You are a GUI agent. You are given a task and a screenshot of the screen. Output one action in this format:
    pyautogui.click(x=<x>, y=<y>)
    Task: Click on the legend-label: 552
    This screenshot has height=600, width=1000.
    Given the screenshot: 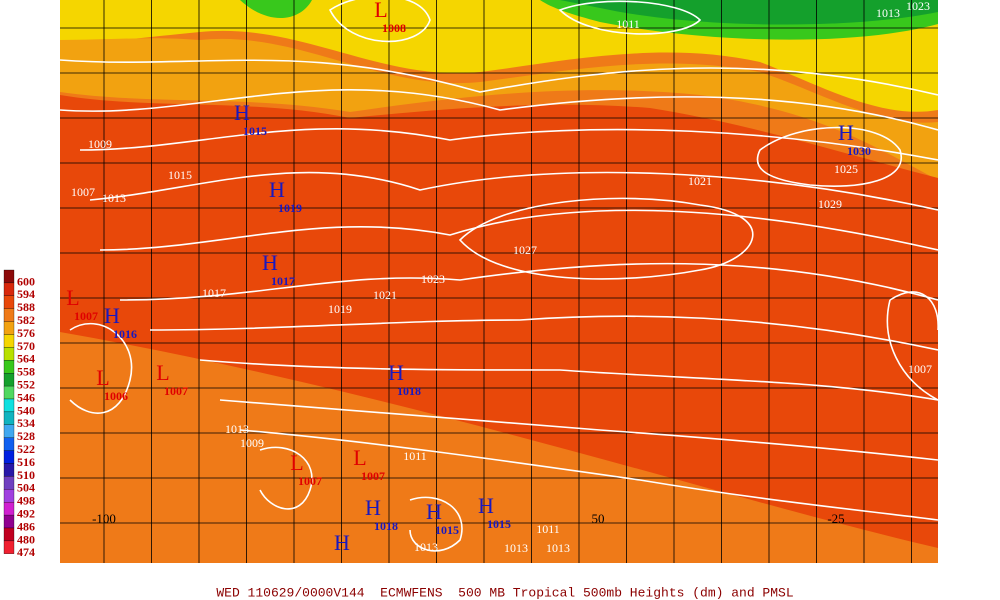 What is the action you would take?
    pyautogui.click(x=26, y=384)
    